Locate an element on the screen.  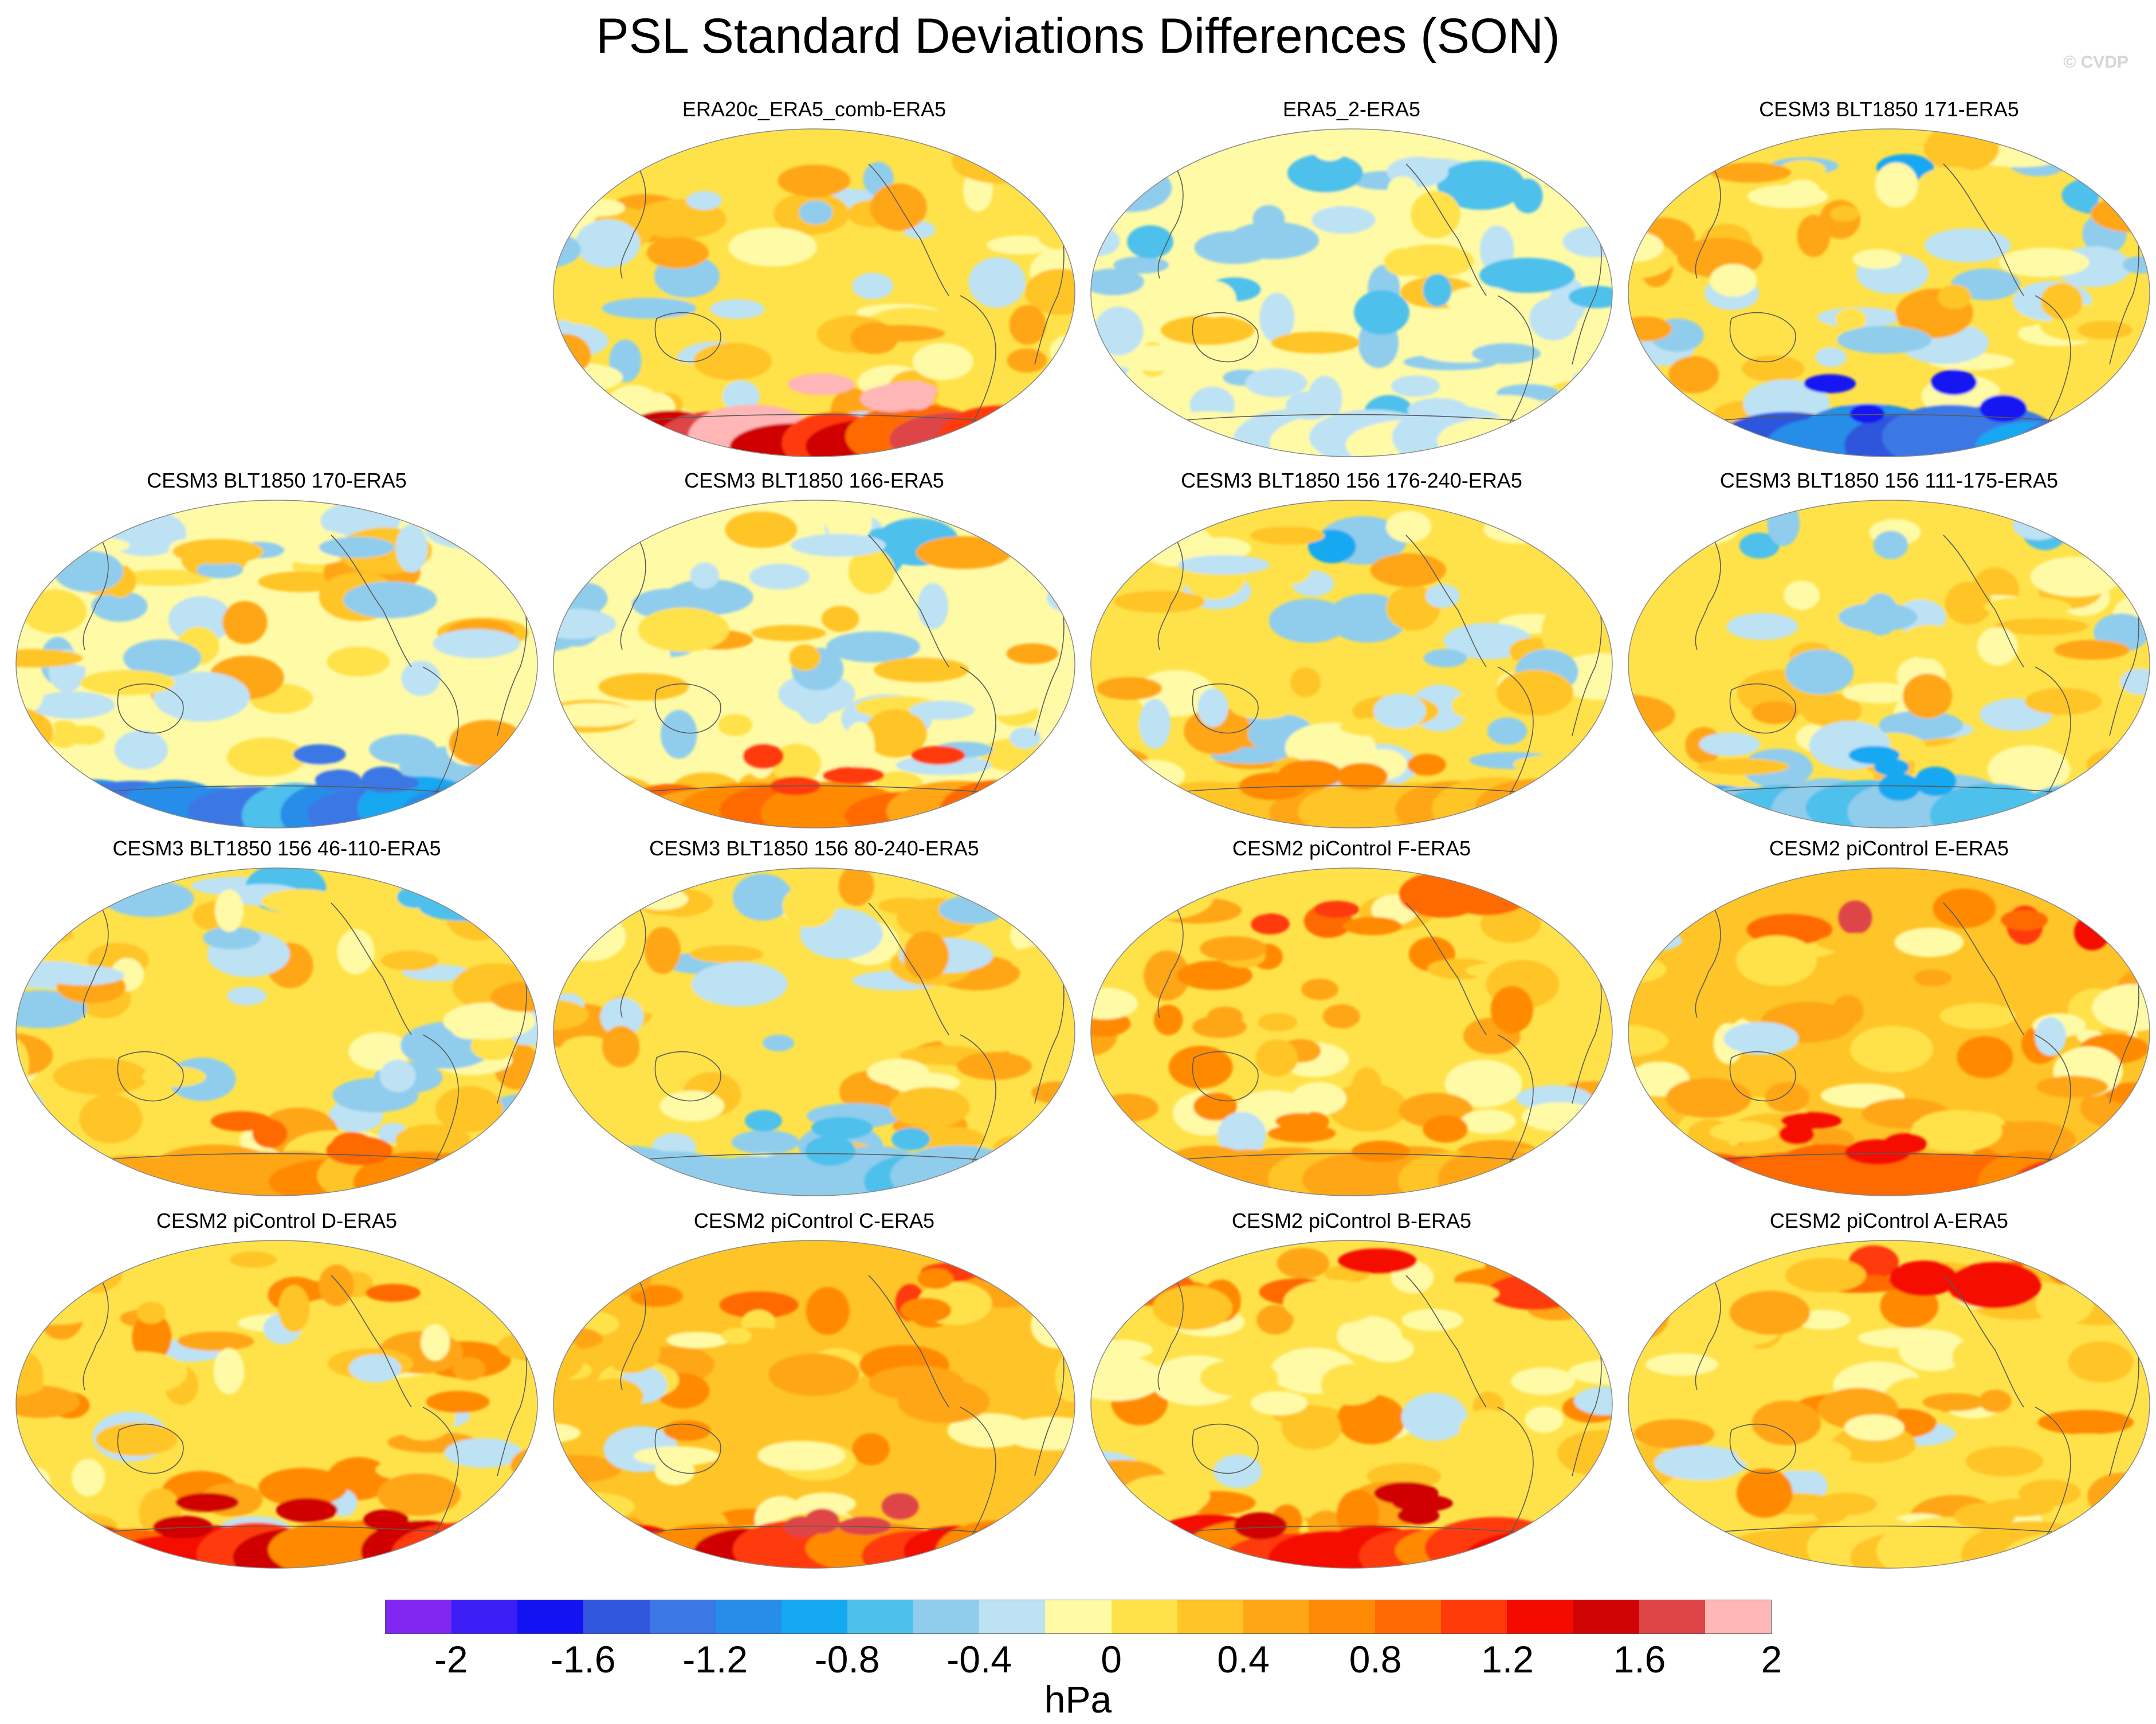
panel-title: CESM2 piControl E-ERA5 is located at coordinates (1889, 849).